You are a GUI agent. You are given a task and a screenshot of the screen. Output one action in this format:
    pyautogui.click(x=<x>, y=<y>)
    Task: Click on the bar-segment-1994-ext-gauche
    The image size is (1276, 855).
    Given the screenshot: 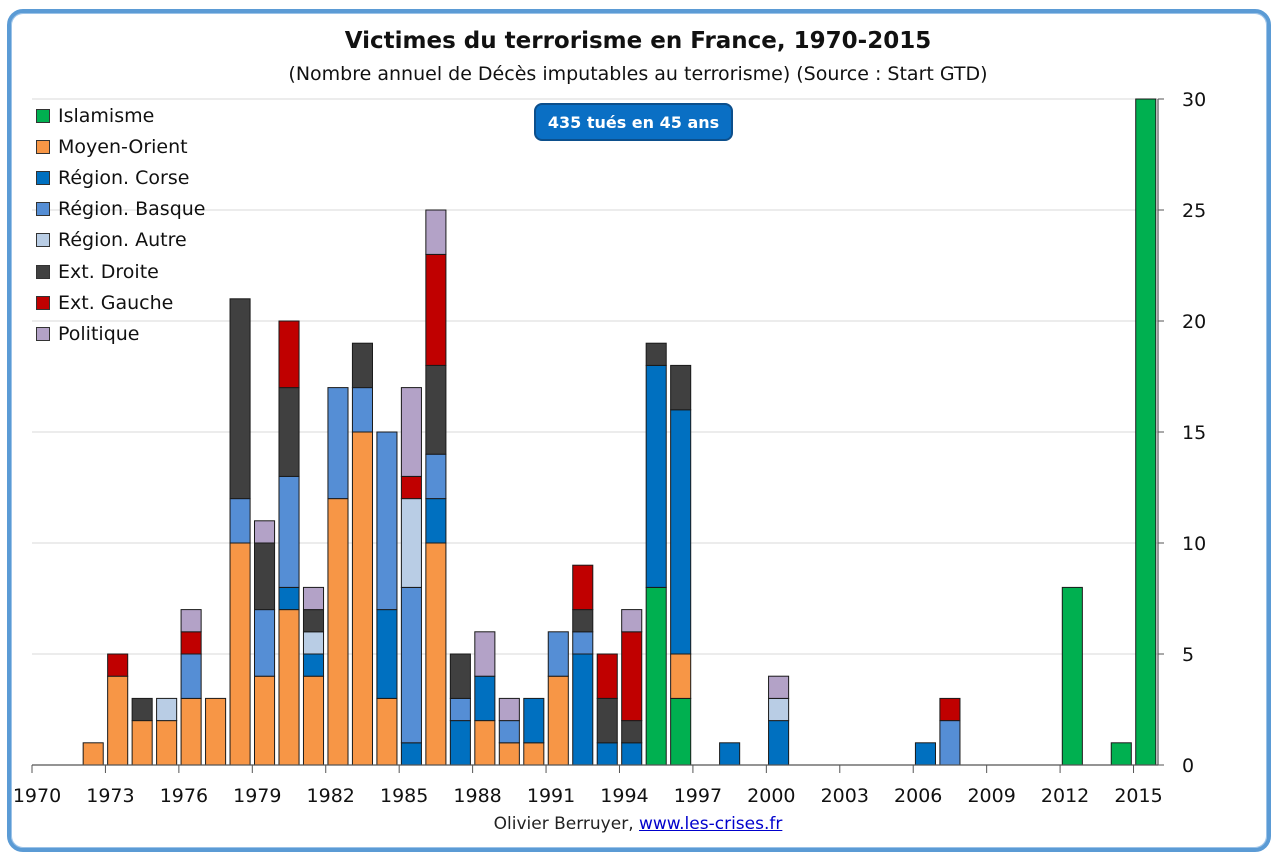 What is the action you would take?
    pyautogui.click(x=632, y=676)
    